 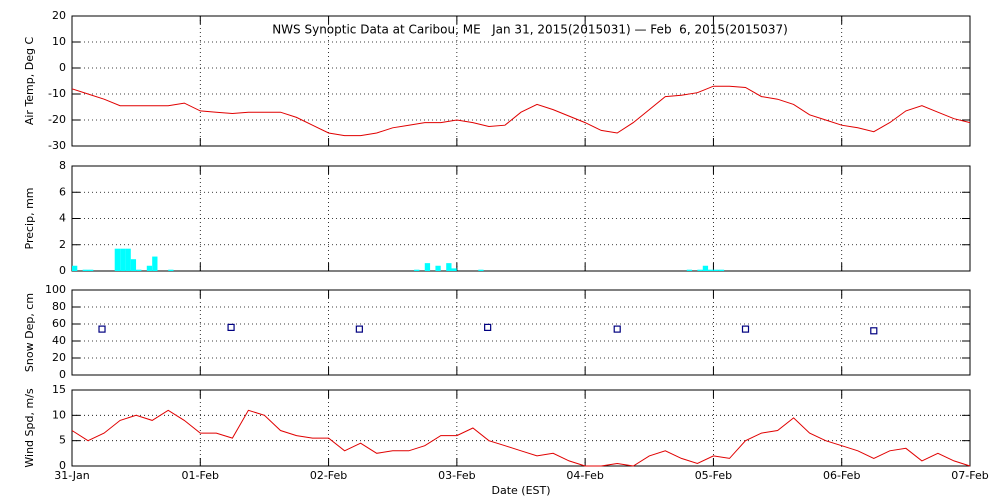 I want to click on y-tick-label: 2, so click(x=62, y=244).